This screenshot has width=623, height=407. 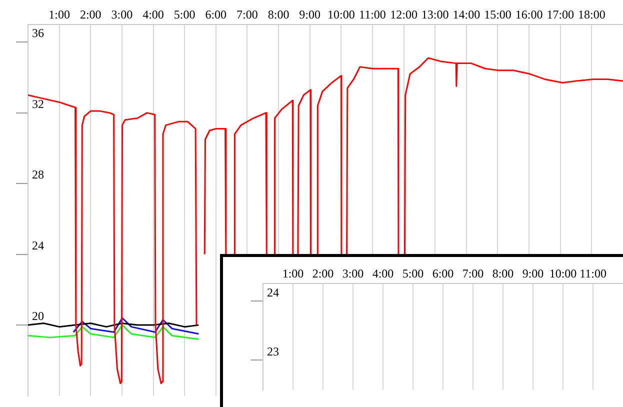 I want to click on x-tick-label: 12:00, so click(x=404, y=14).